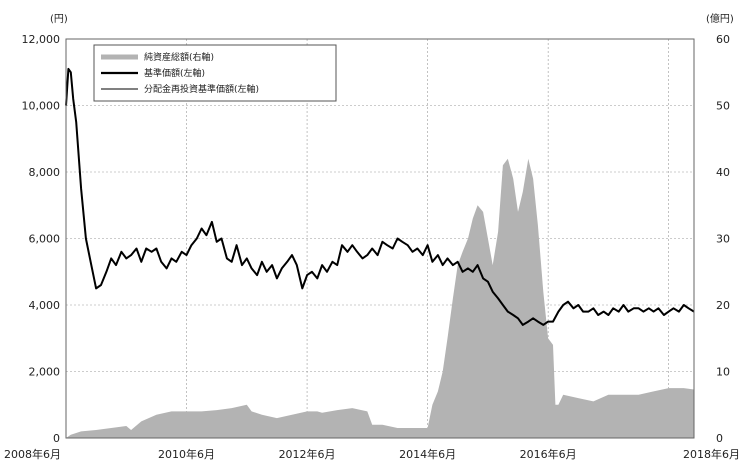 The image size is (745, 464). Describe the element at coordinates (719, 438) in the screenshot. I see `right-tick-label: 0` at that location.